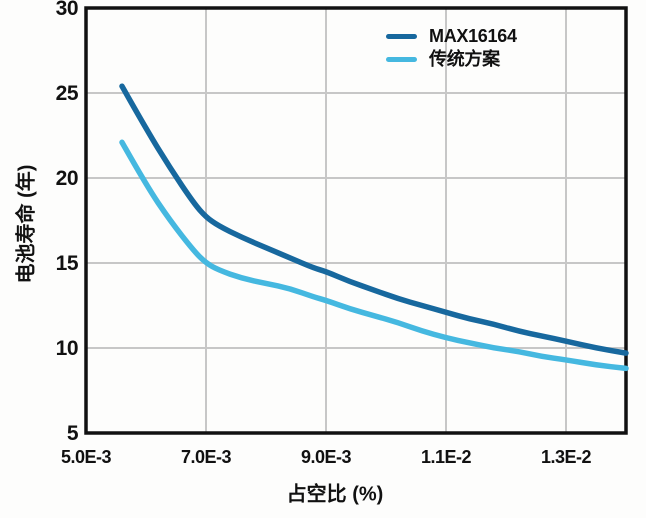 This screenshot has width=646, height=518. Describe the element at coordinates (401, 59) in the screenshot. I see `legend-swatch-traditional` at that location.